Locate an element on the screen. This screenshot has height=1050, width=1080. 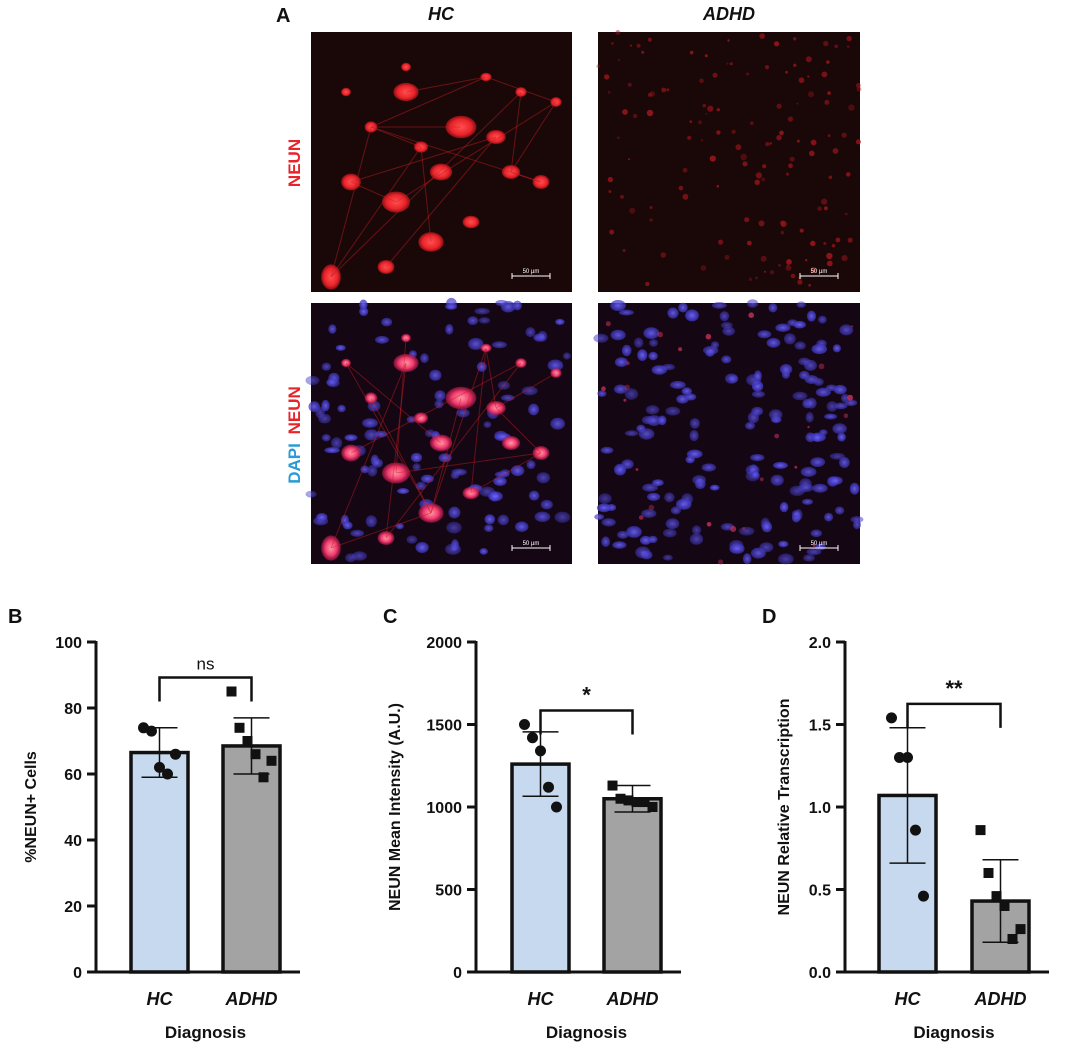
bar-adhd is located at coordinates (251, 859).